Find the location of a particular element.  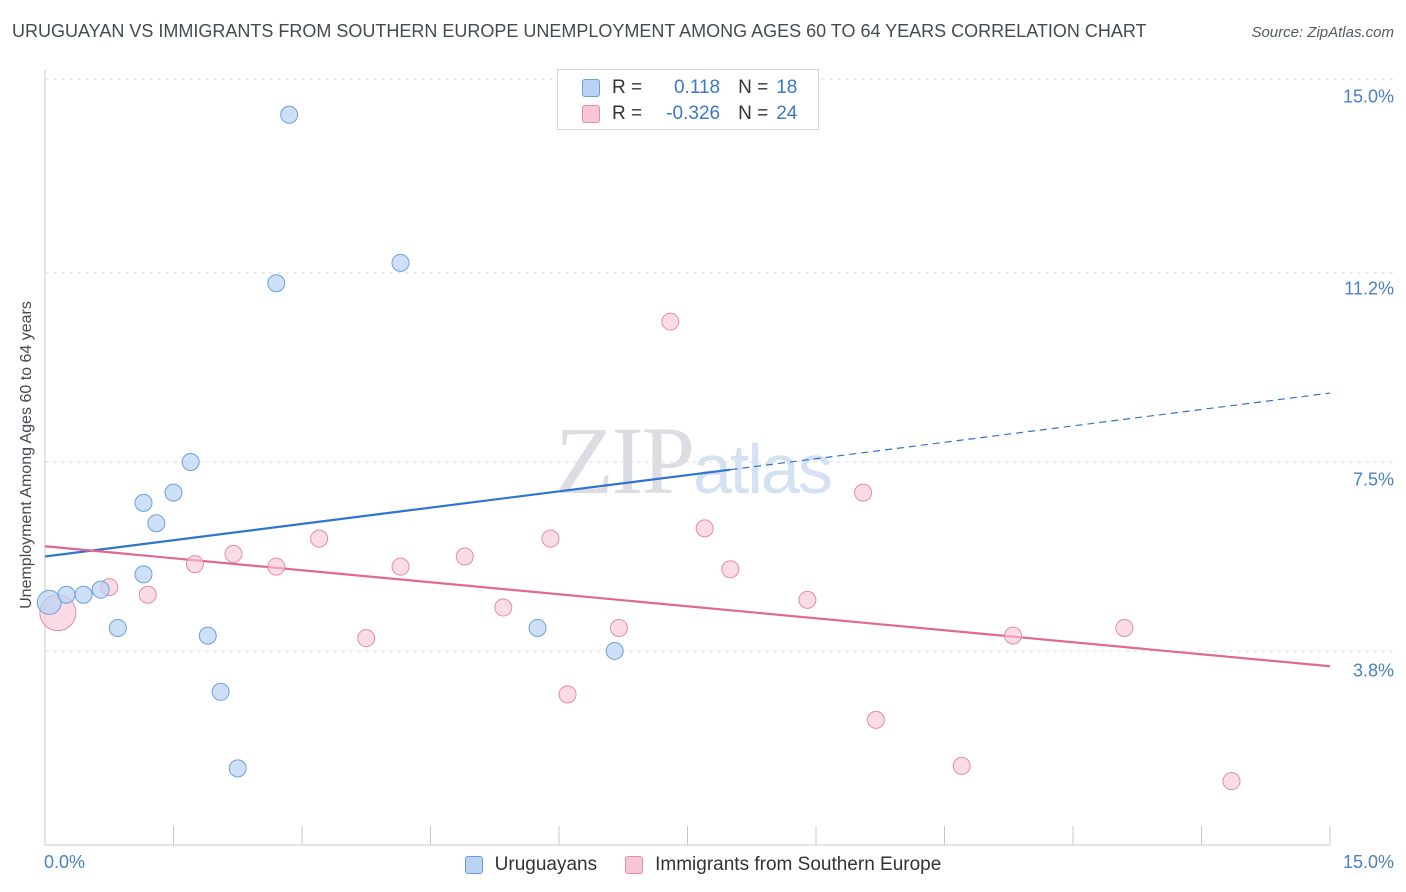

legend-item-uruguayans: Uruguayans is located at coordinates (531, 865).